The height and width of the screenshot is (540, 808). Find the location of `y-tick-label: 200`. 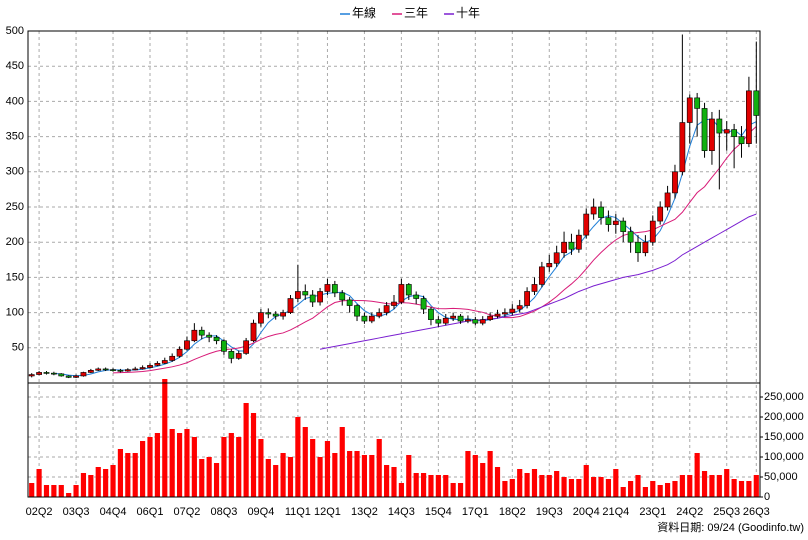

y-tick-label: 200 is located at coordinates (15, 242).